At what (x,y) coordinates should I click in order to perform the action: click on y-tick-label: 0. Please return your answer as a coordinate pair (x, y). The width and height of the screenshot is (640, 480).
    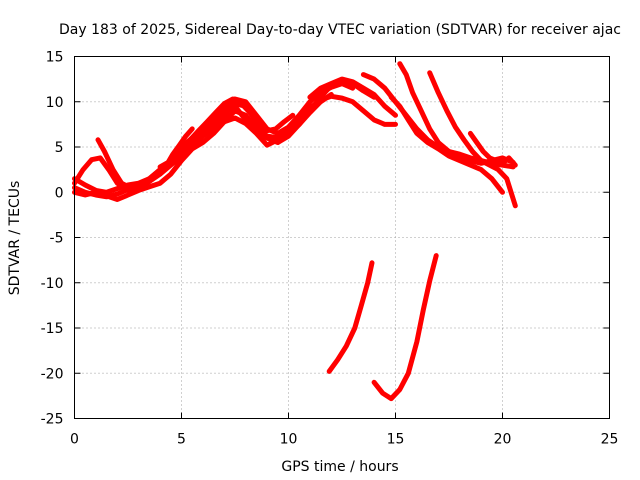
    Looking at the image, I should click on (59, 193).